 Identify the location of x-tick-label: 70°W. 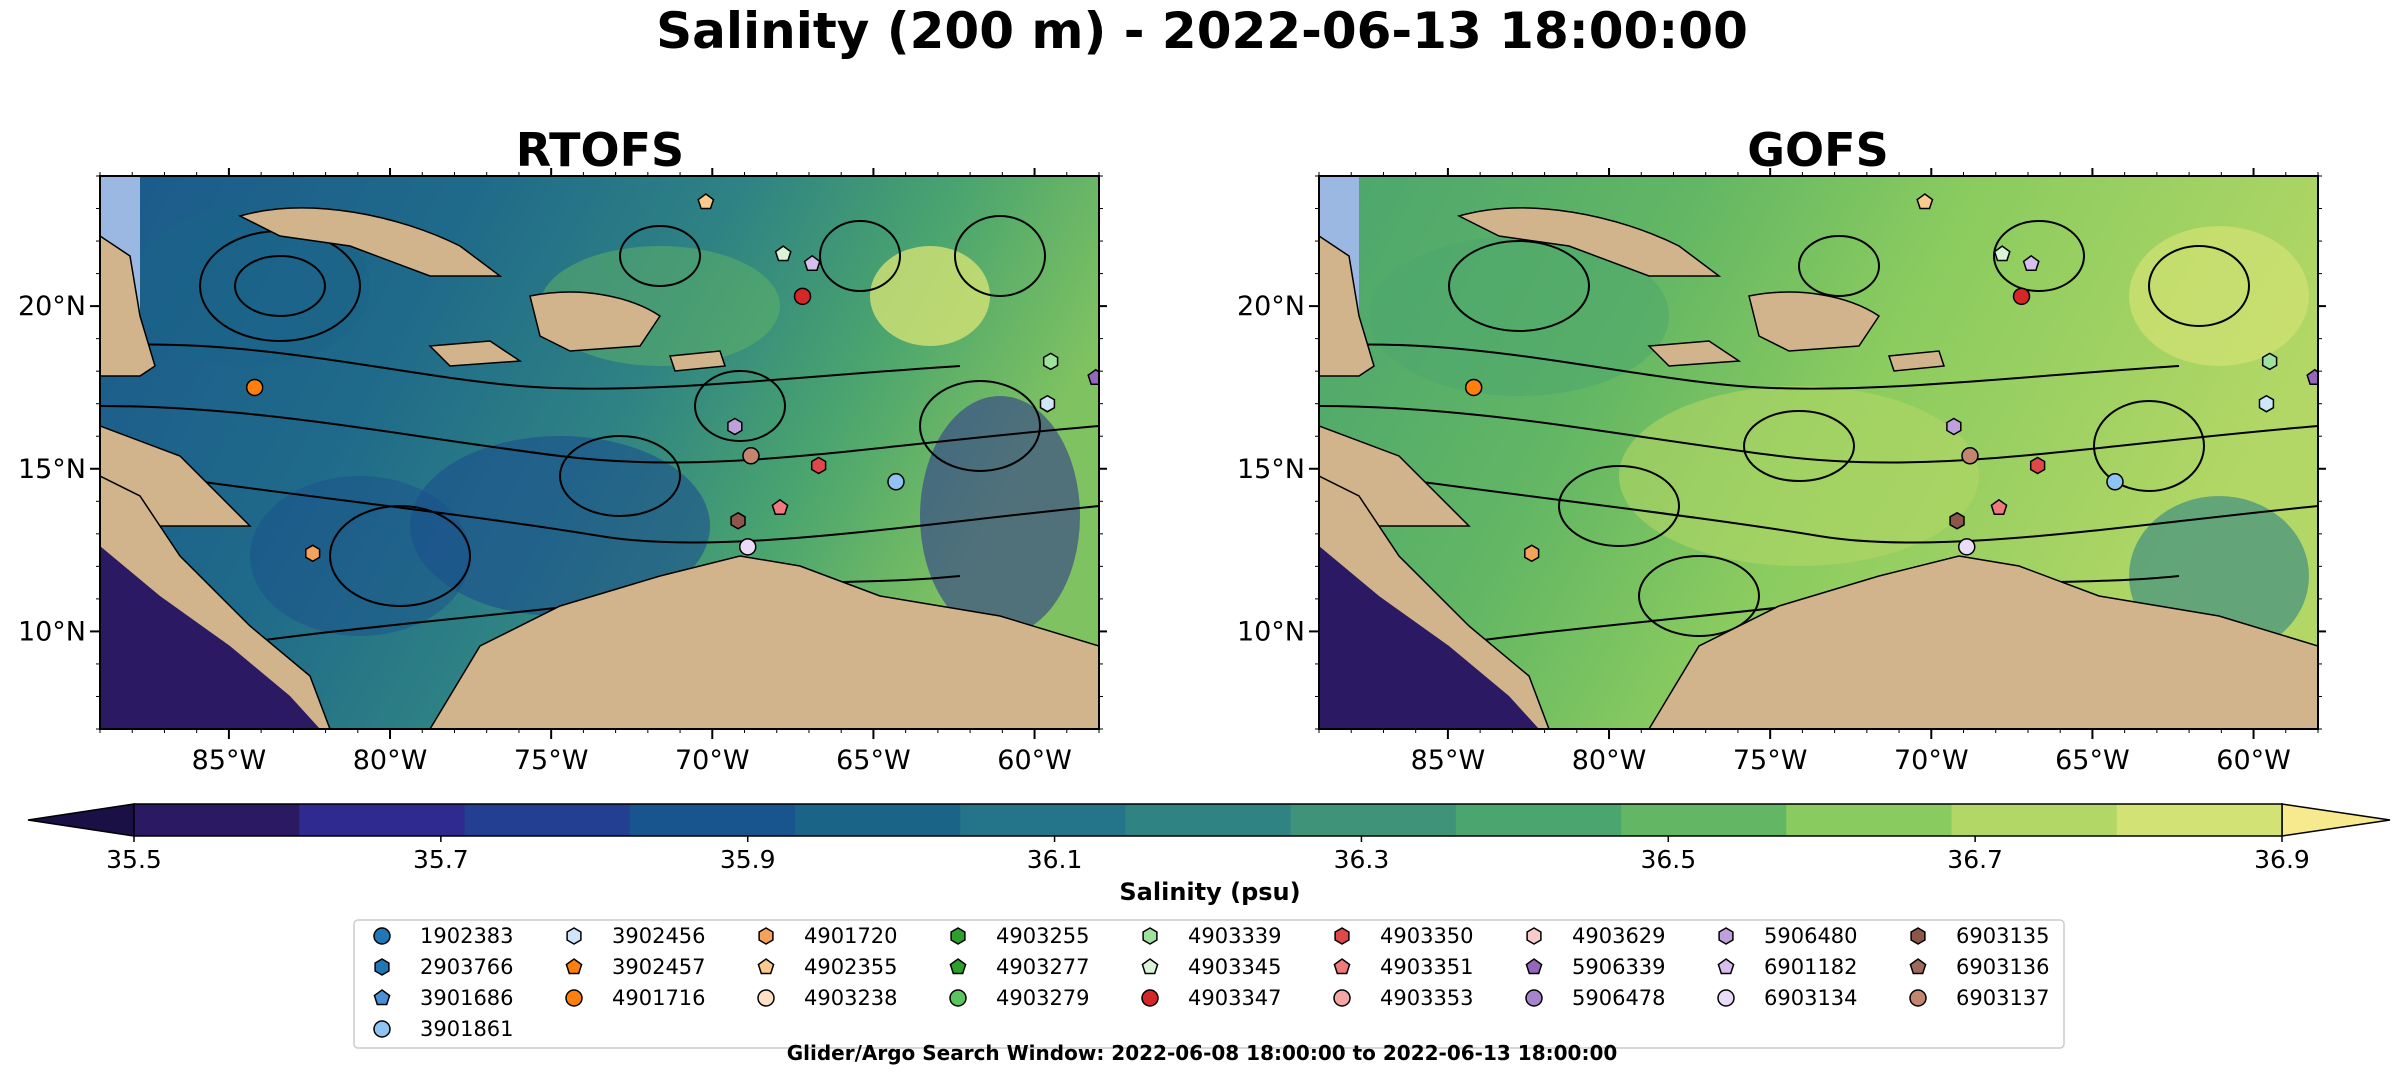
(712, 760).